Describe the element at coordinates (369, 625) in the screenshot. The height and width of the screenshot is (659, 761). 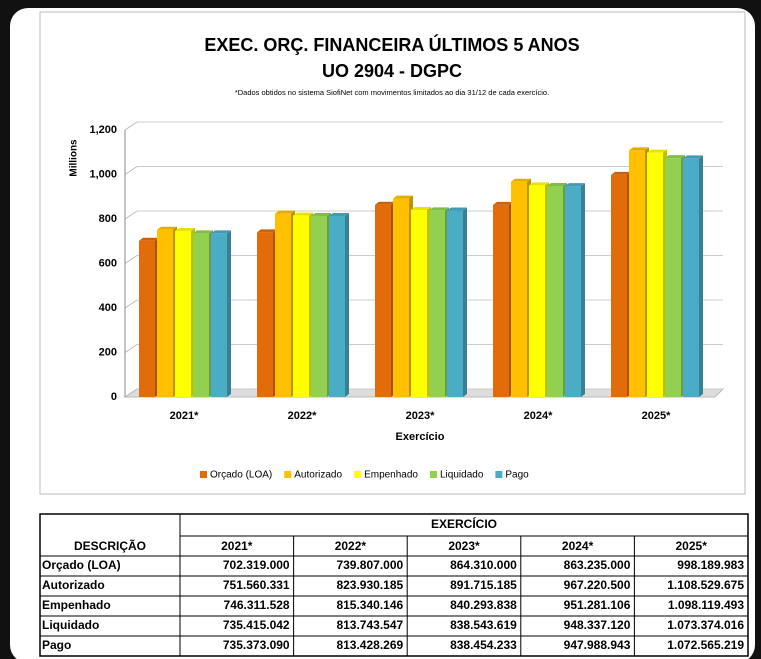
I see `table-cell: 813.743.547` at that location.